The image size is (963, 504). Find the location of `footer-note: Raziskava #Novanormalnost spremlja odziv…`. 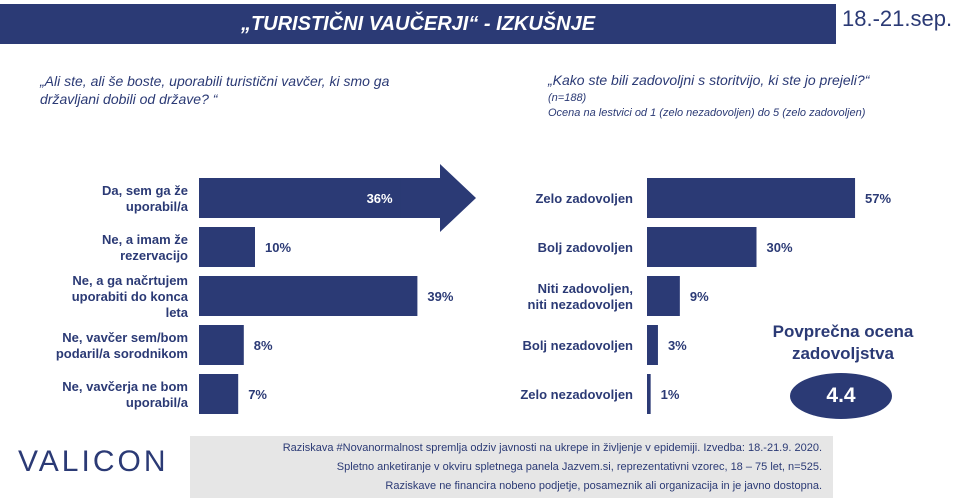

footer-note: Raziskava #Novanormalnost spremlja odziv… is located at coordinates (511, 467).